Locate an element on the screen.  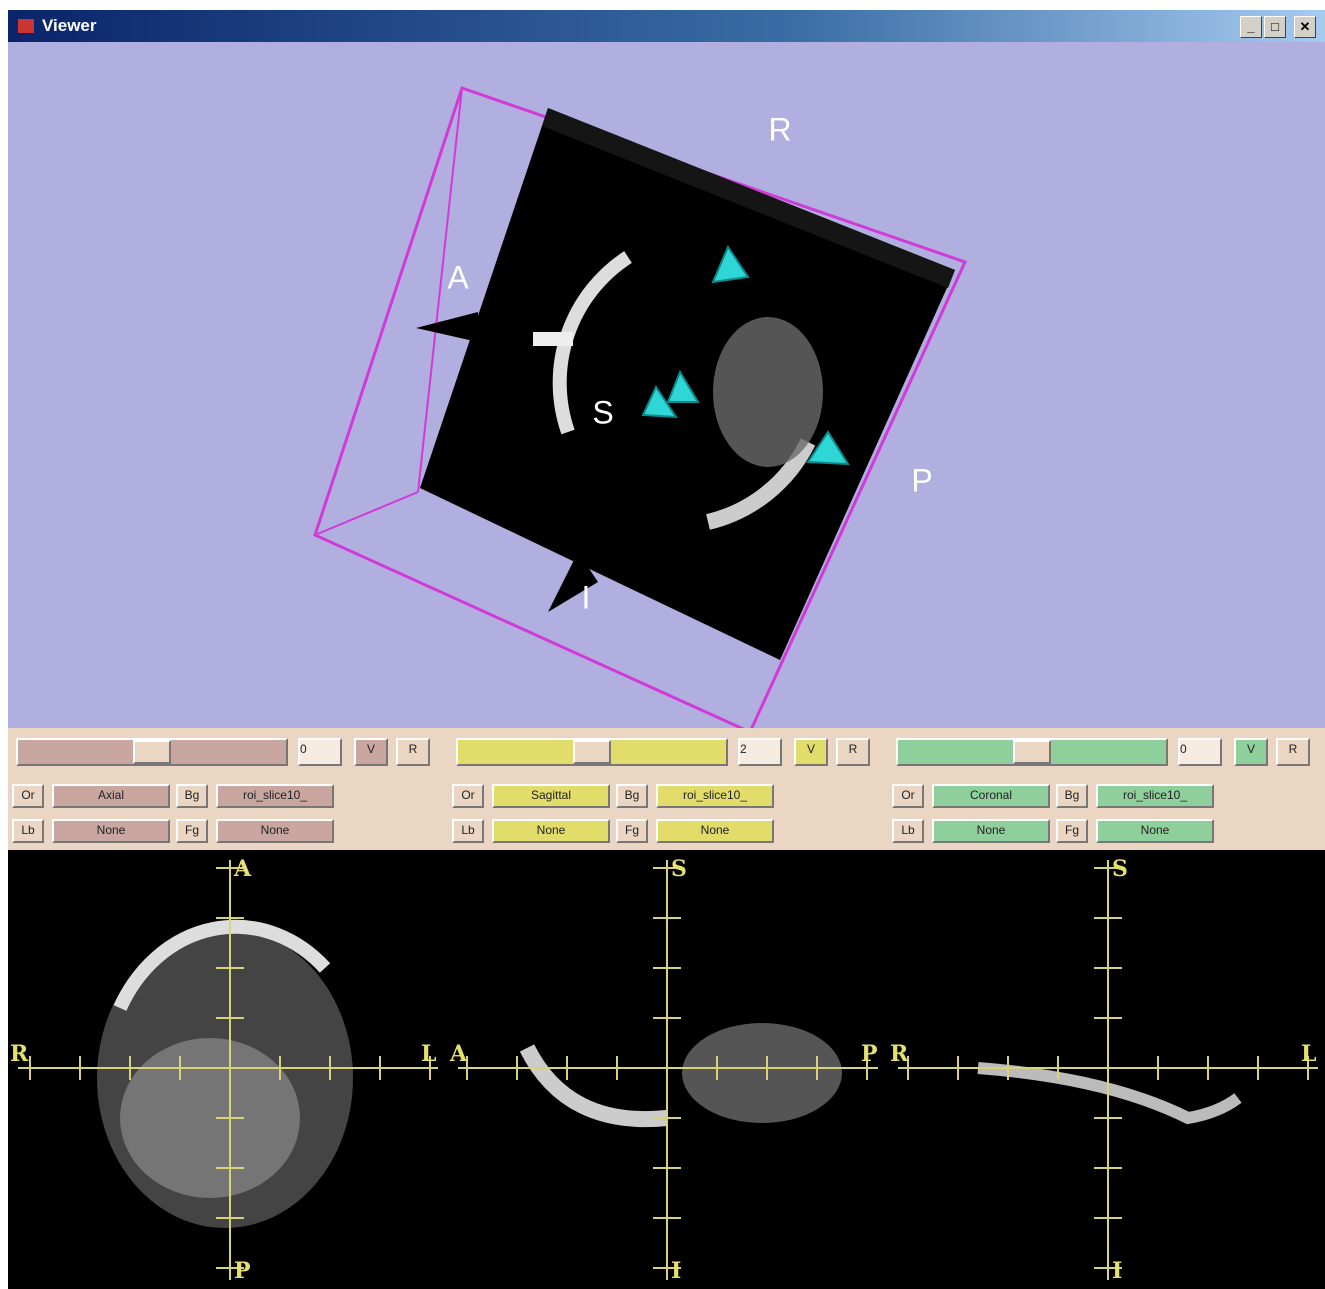
image-tissue is located at coordinates (768, 392).